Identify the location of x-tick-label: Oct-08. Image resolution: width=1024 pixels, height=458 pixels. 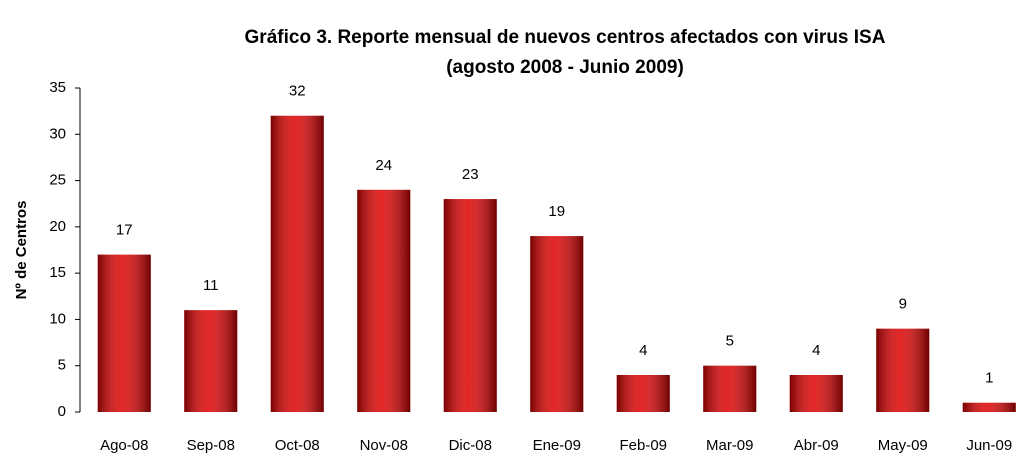
(297, 445).